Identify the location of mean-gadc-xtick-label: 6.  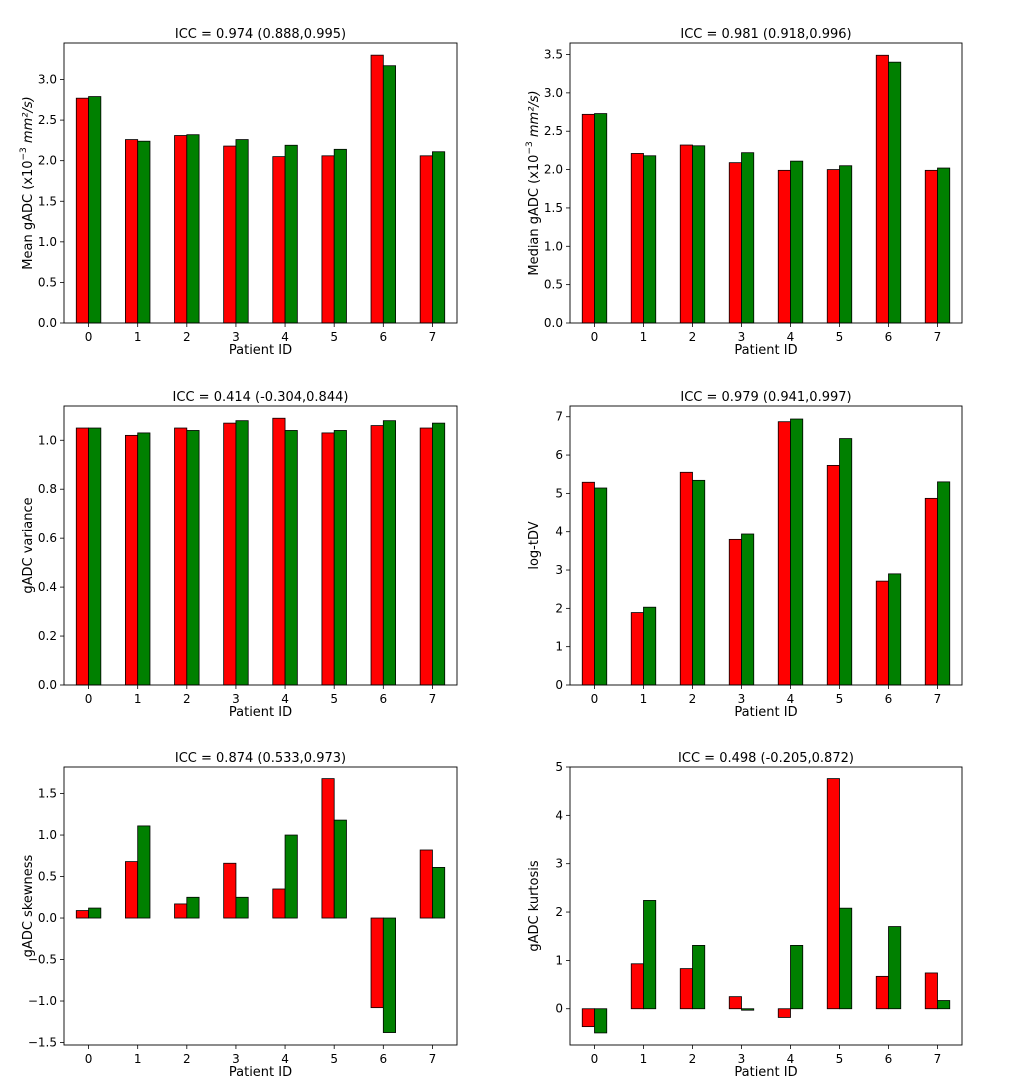
(383, 337).